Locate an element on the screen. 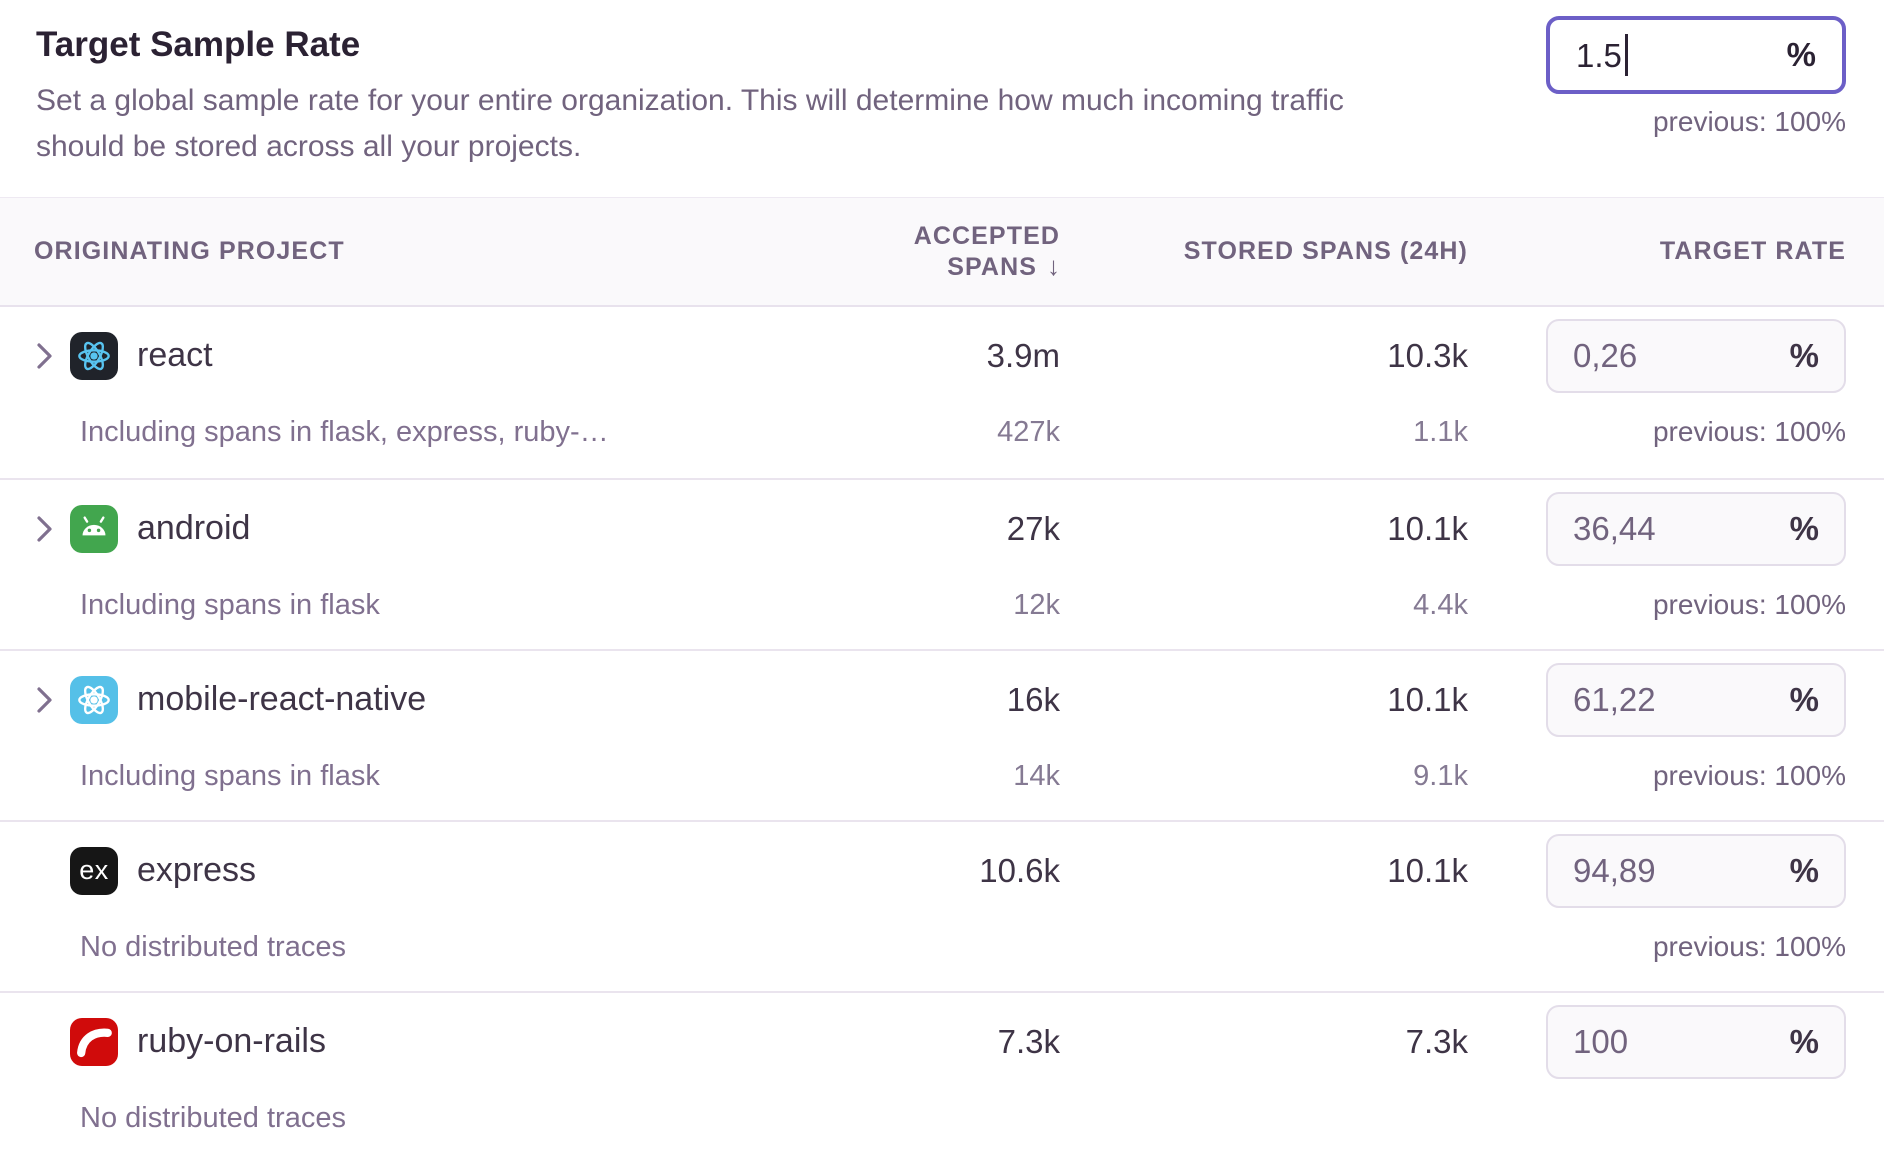 This screenshot has height=1160, width=1884. target-rate-value: 61,22 is located at coordinates (1614, 699).